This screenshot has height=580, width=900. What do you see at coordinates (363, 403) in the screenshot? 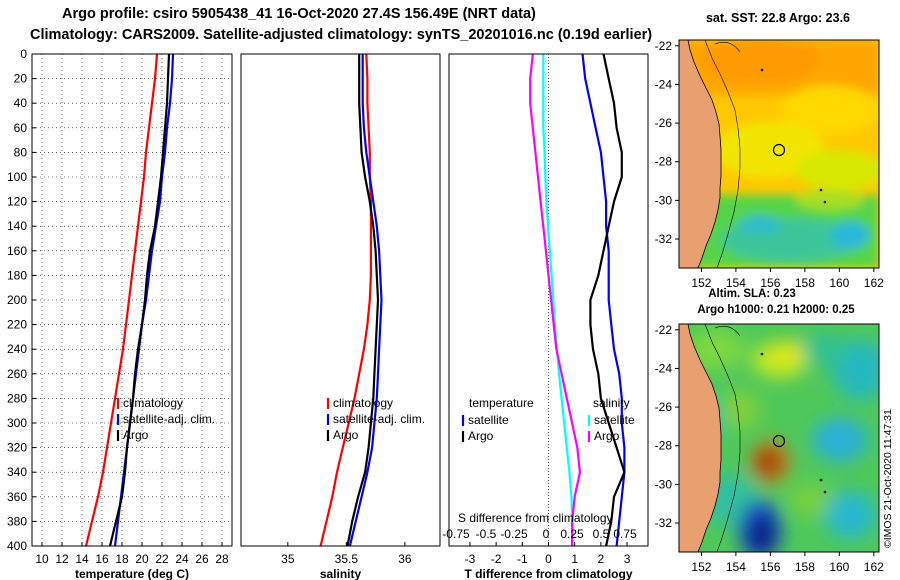
I see `legend-label: climatology` at bounding box center [363, 403].